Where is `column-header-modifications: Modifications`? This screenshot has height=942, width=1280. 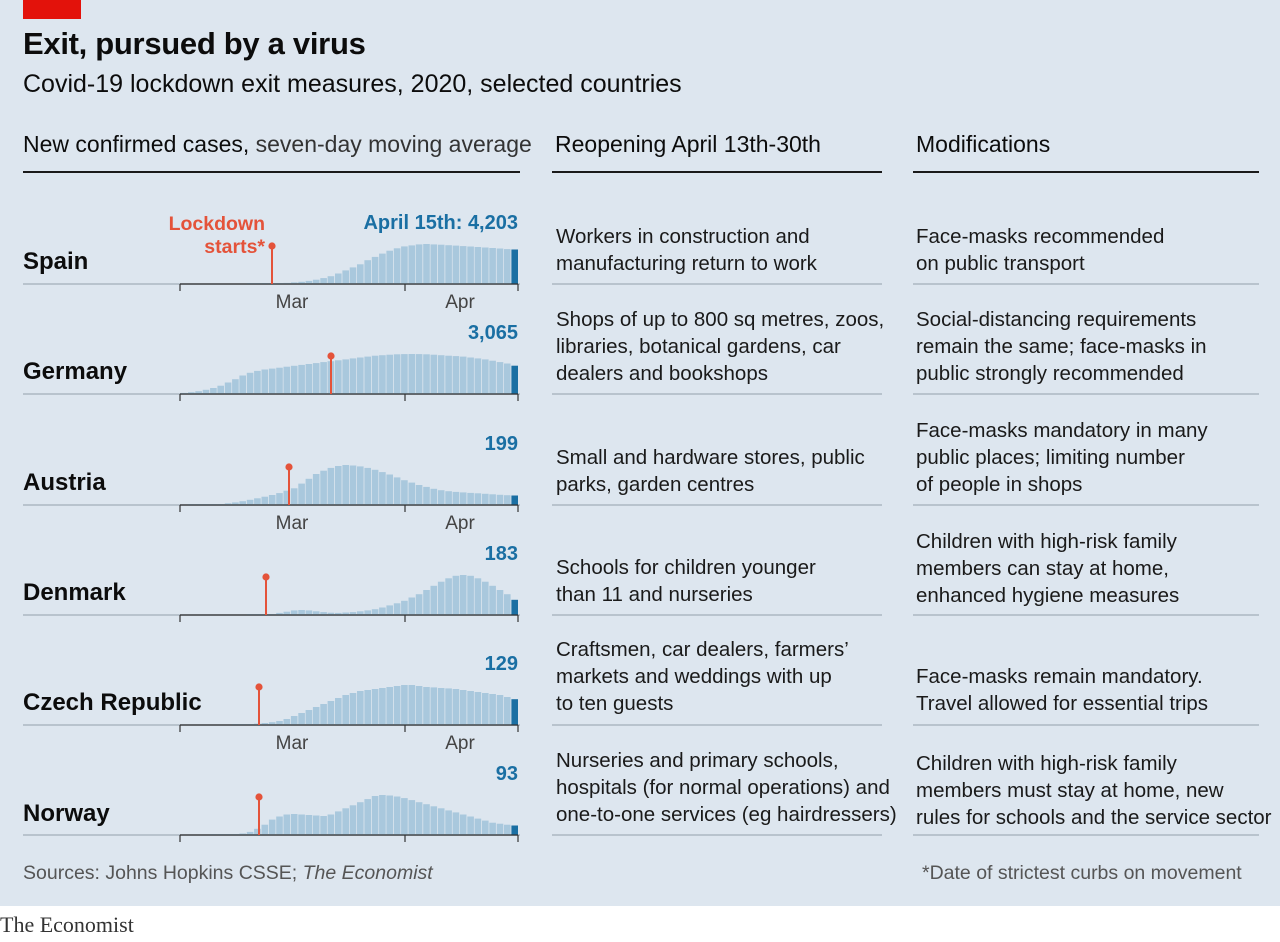
column-header-modifications: Modifications is located at coordinates (983, 144).